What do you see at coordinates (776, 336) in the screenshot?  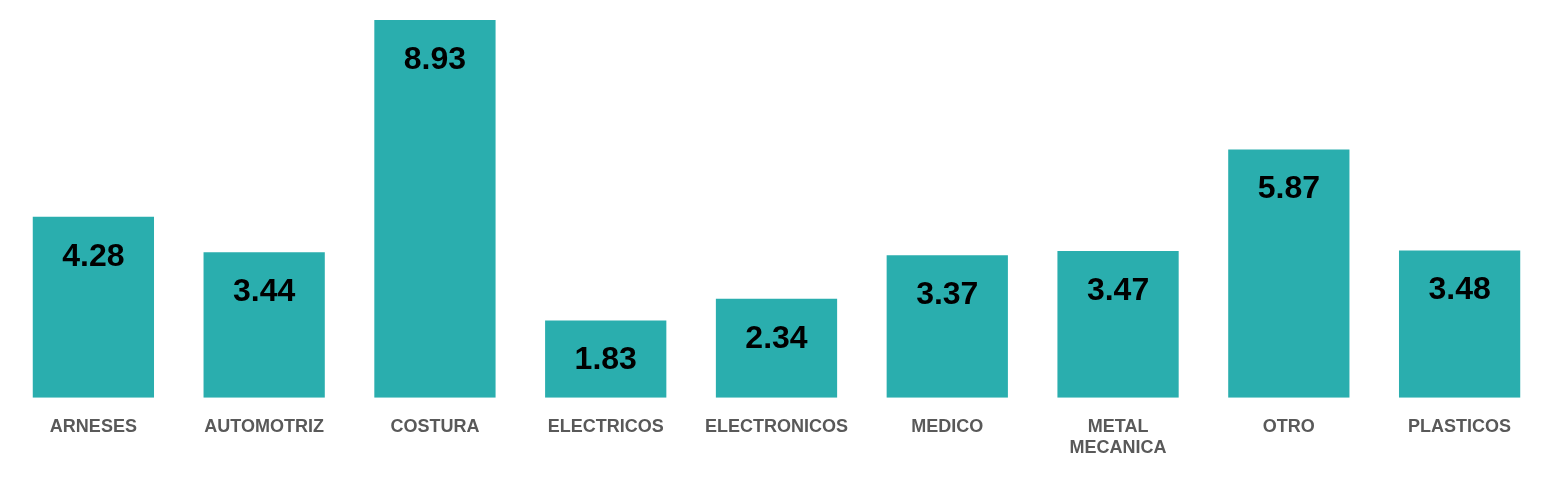 I see `data-label: 2.34` at bounding box center [776, 336].